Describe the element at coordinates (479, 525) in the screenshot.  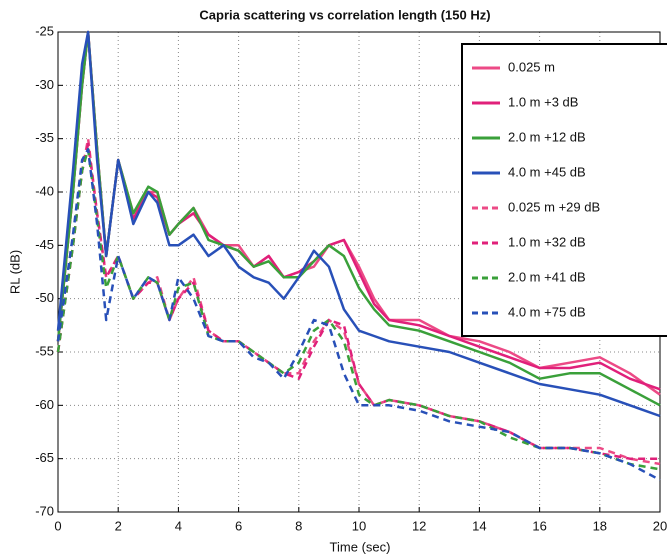
I see `x-tick-label: 14` at that location.